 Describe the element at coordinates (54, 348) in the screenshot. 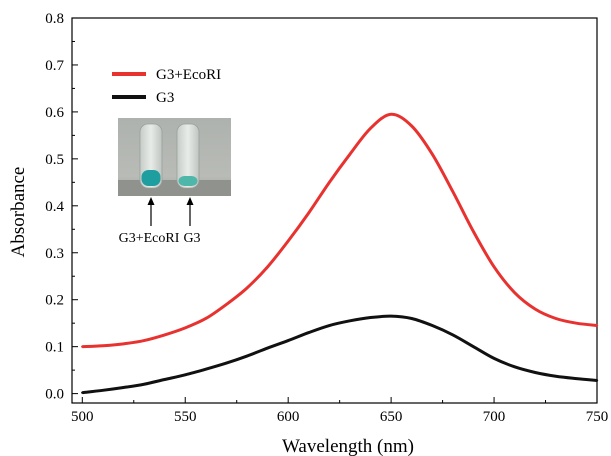

I see `y-tick-label: 0.1` at that location.